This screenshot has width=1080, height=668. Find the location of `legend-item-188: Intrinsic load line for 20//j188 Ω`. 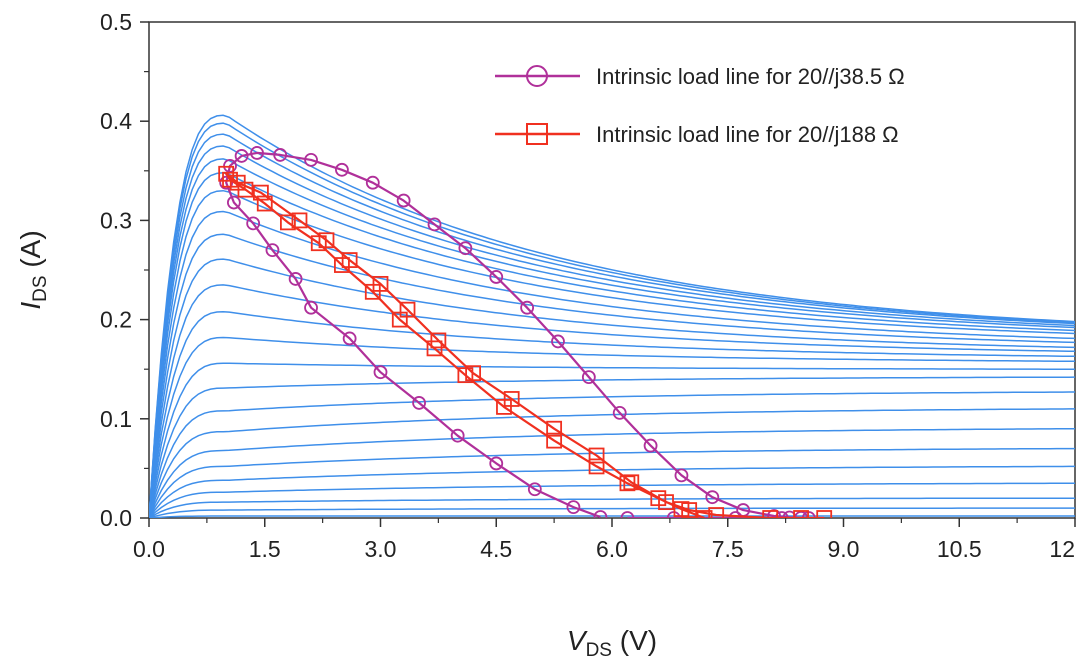

legend-item-188: Intrinsic load line for 20//j188 Ω is located at coordinates (697, 134).